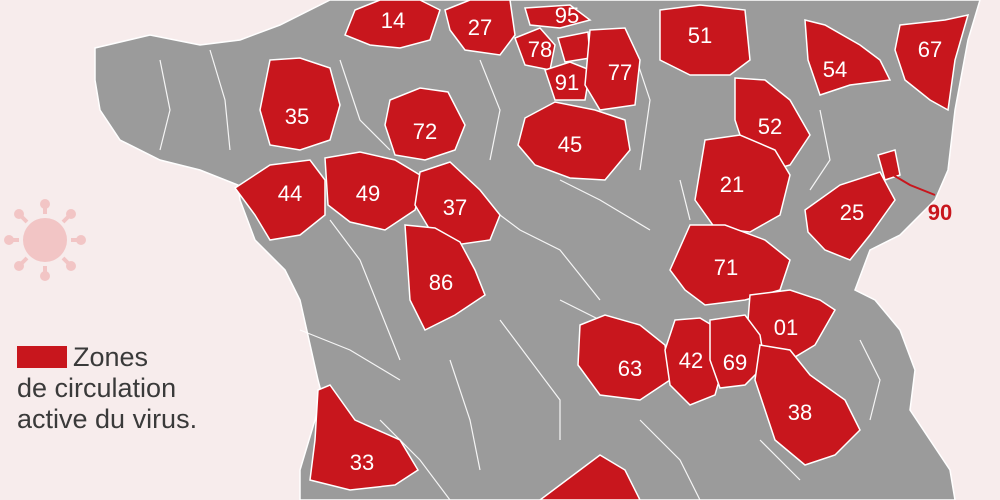 Image resolution: width=1000 pixels, height=500 pixels. I want to click on label-52: 52, so click(770, 126).